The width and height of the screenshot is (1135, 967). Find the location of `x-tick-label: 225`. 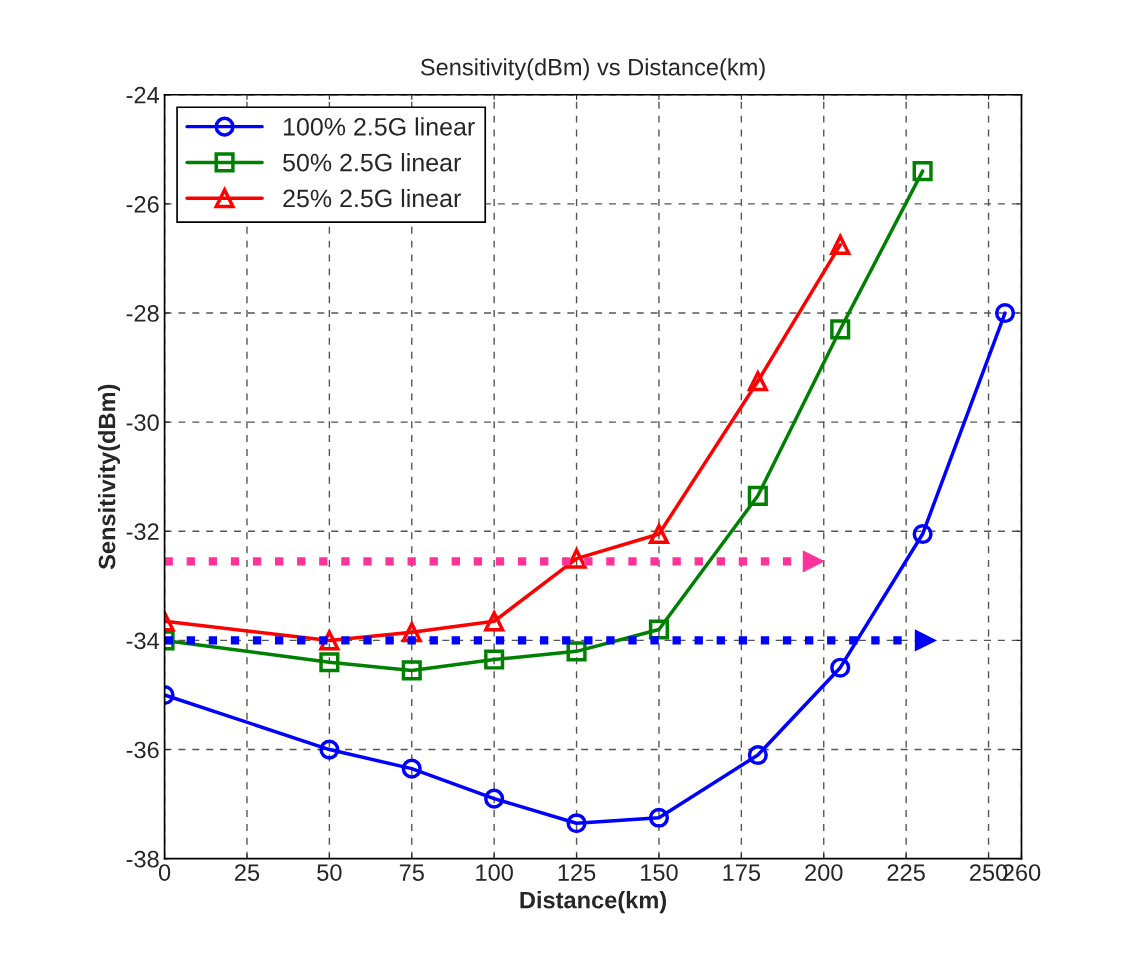

x-tick-label: 225 is located at coordinates (906, 872).